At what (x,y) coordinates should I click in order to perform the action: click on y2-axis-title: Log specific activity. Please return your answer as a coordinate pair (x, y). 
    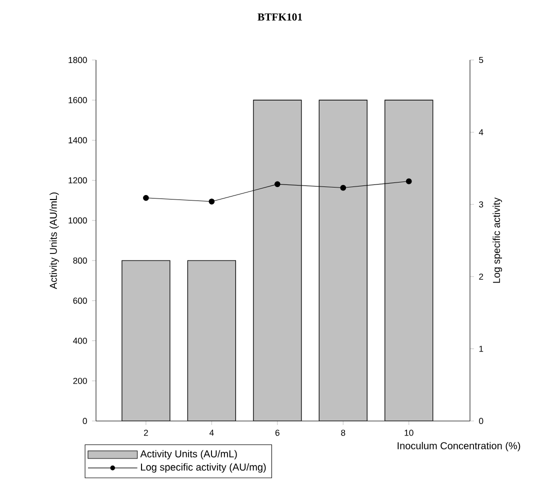
    Looking at the image, I should click on (497, 240).